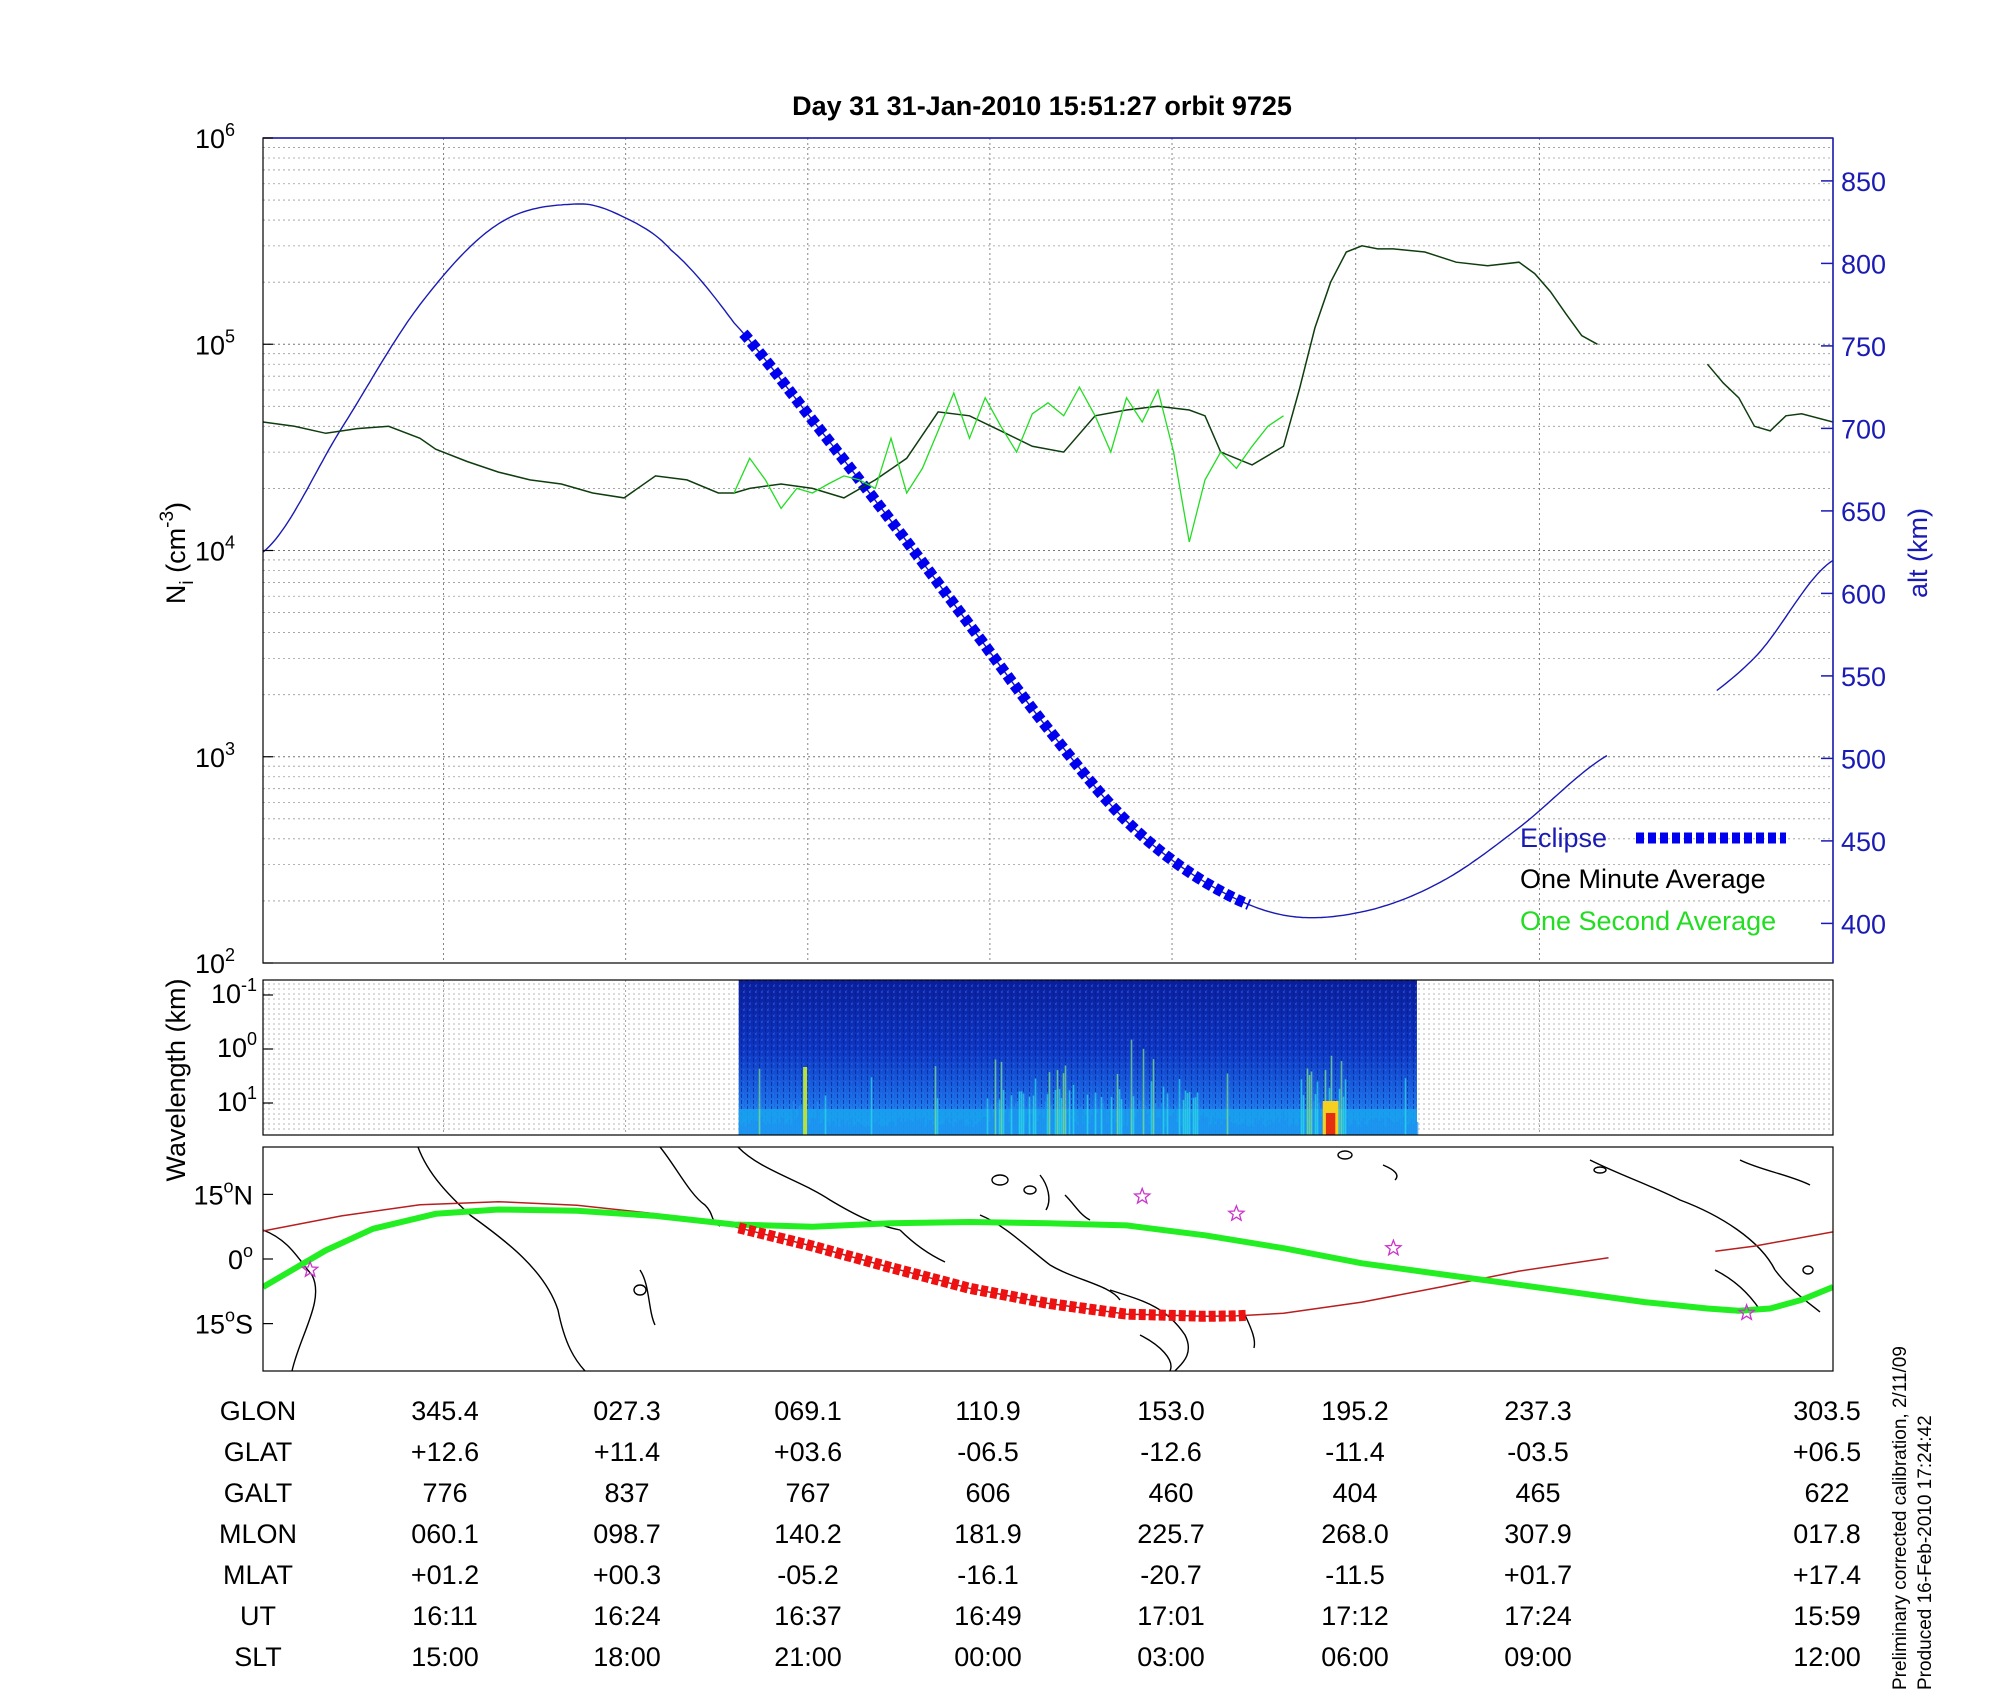 The image size is (2000, 1700). What do you see at coordinates (808, 1452) in the screenshot?
I see `table-cell: +03.6` at bounding box center [808, 1452].